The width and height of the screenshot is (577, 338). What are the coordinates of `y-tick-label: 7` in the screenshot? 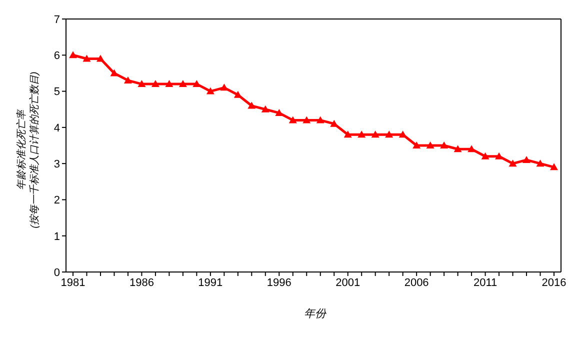 It's located at (57, 20).